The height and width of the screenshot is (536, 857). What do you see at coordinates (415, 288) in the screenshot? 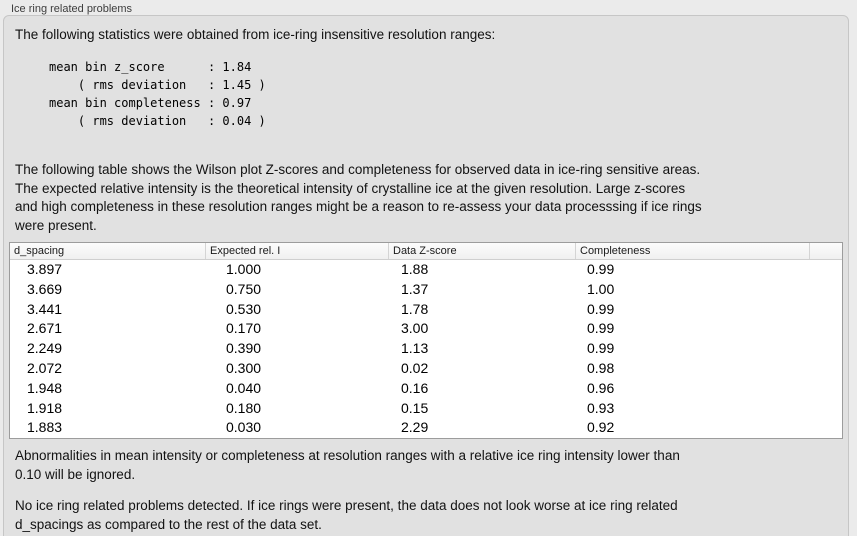
I see `table-cell: 1.37` at bounding box center [415, 288].